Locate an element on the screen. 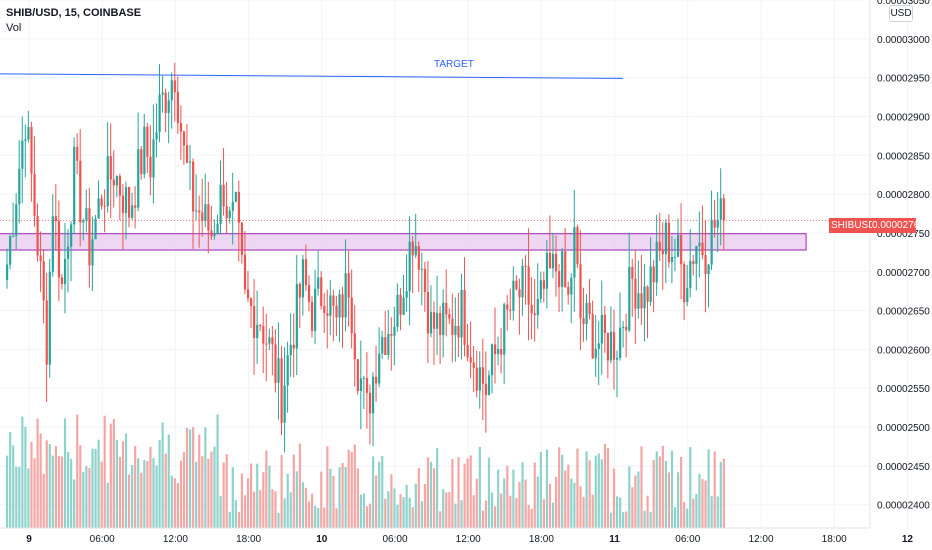 Image resolution: width=932 pixels, height=550 pixels. target-trend-line is located at coordinates (312, 76).